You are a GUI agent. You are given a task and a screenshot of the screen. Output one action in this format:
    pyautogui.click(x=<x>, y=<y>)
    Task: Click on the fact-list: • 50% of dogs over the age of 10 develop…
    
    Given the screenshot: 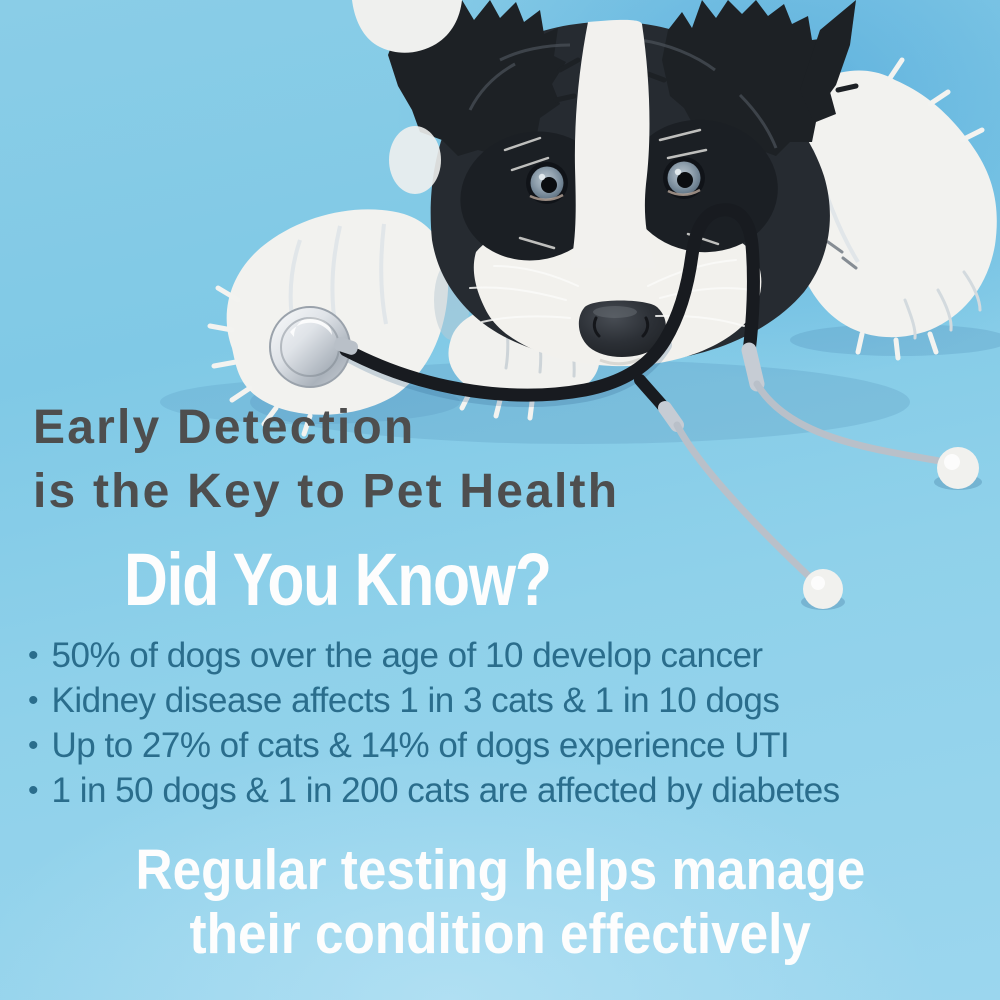 What is the action you would take?
    pyautogui.click(x=434, y=723)
    